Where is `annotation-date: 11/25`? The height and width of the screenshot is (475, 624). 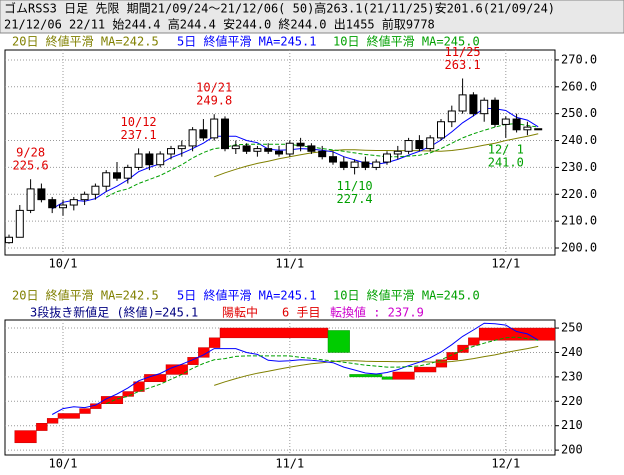 annotation-date: 11/25 is located at coordinates (463, 52).